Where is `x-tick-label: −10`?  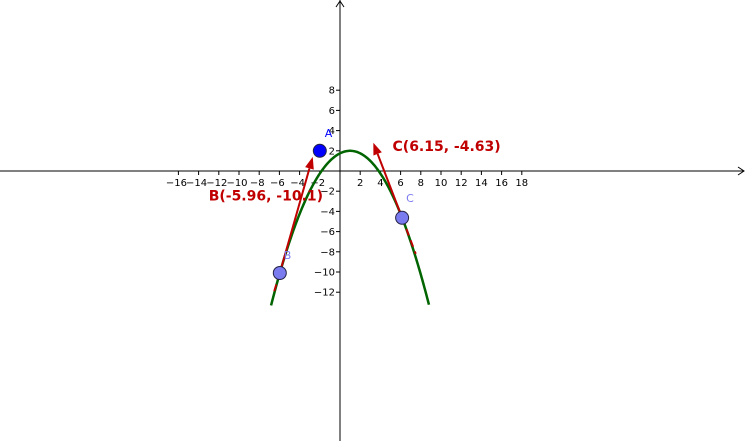 x-tick-label: −10 is located at coordinates (236, 183).